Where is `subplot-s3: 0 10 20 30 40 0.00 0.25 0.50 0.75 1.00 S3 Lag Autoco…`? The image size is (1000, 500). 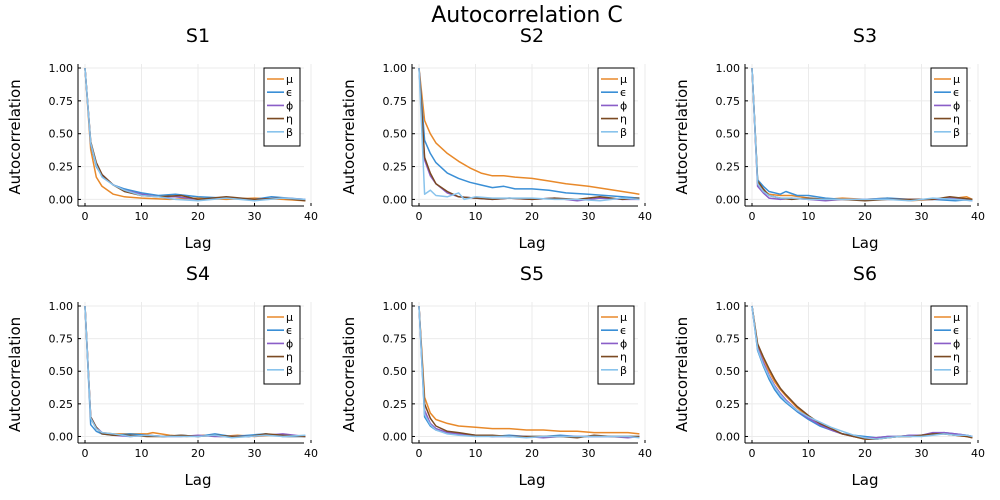 subplot-s3: 0 10 20 30 40 0.00 0.25 0.50 0.75 1.00 S3 Lag Autoco… is located at coordinates (829, 138).